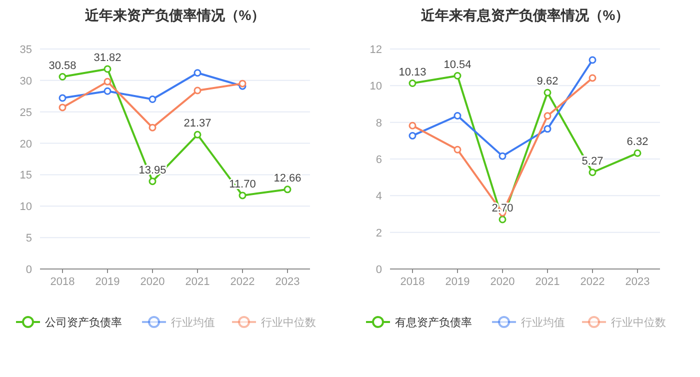 This screenshot has width=700, height=377. Describe the element at coordinates (433, 322) in the screenshot. I see `legend-label: 有息资产负债率` at that location.